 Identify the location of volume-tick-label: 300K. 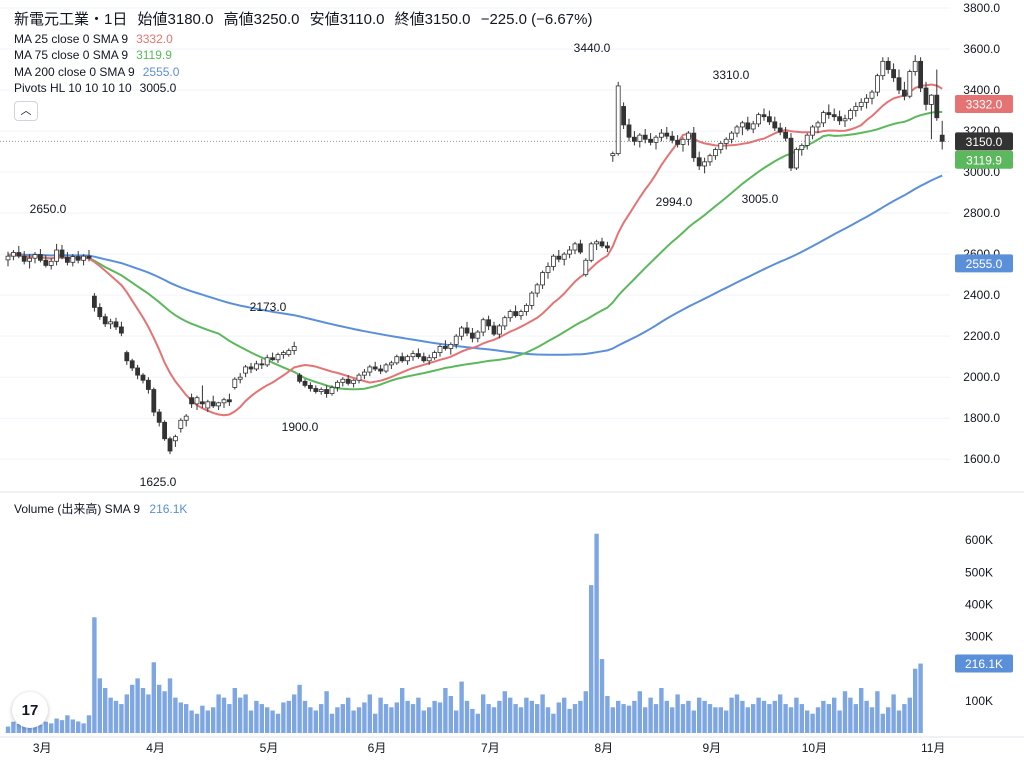
(979, 637).